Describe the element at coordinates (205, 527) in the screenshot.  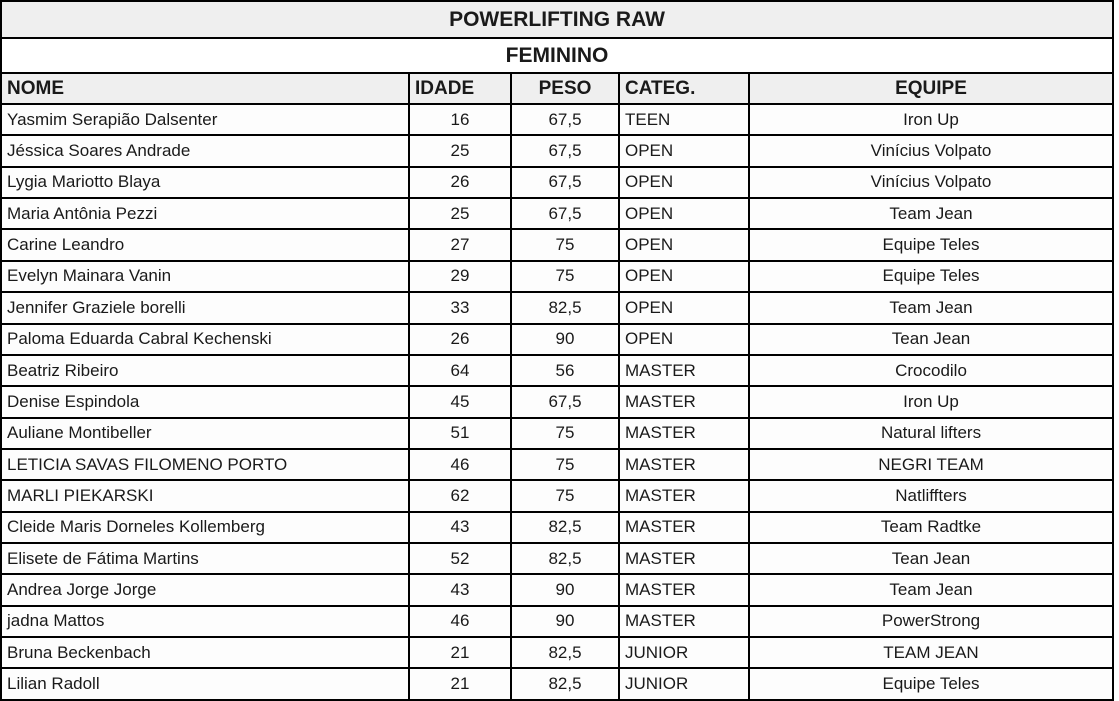
I see `cell-nome: Cleide Maris Dorneles Kollemberg` at that location.